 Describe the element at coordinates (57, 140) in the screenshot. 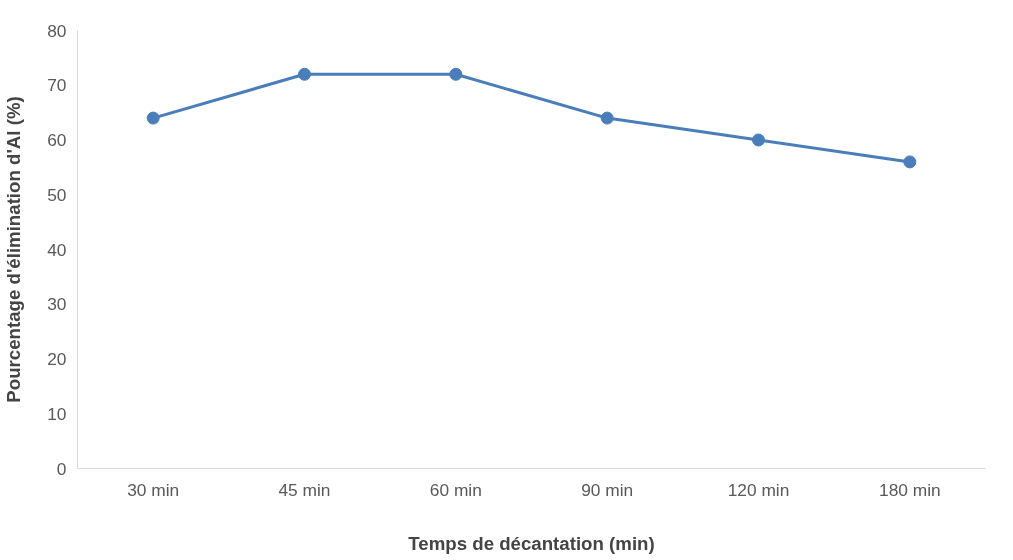

I see `y-tick-label: 60` at that location.